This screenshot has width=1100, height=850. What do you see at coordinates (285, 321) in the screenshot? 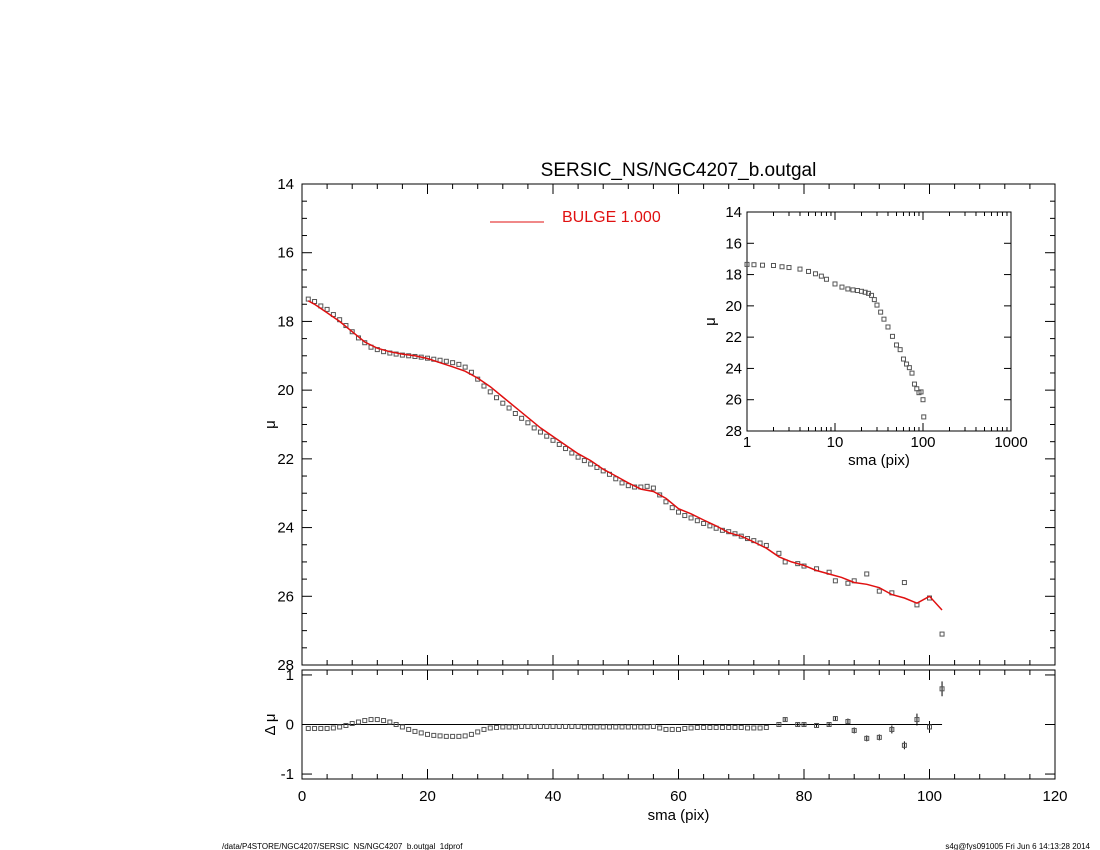
I see `main-y-tick-label: 18` at bounding box center [285, 321].